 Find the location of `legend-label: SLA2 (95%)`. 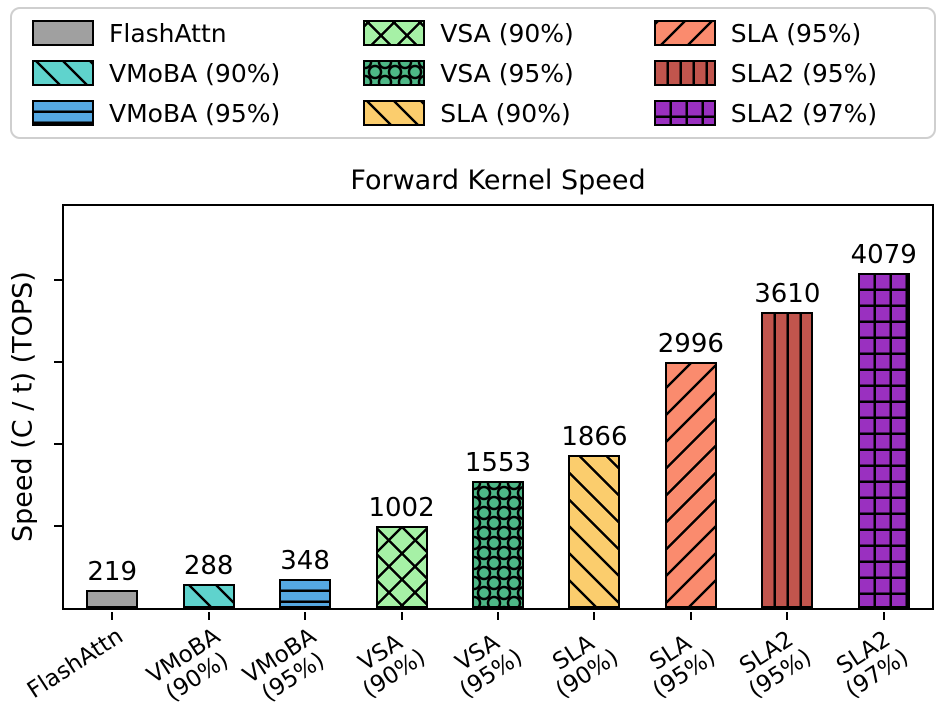

legend-label: SLA2 (95%) is located at coordinates (804, 73).